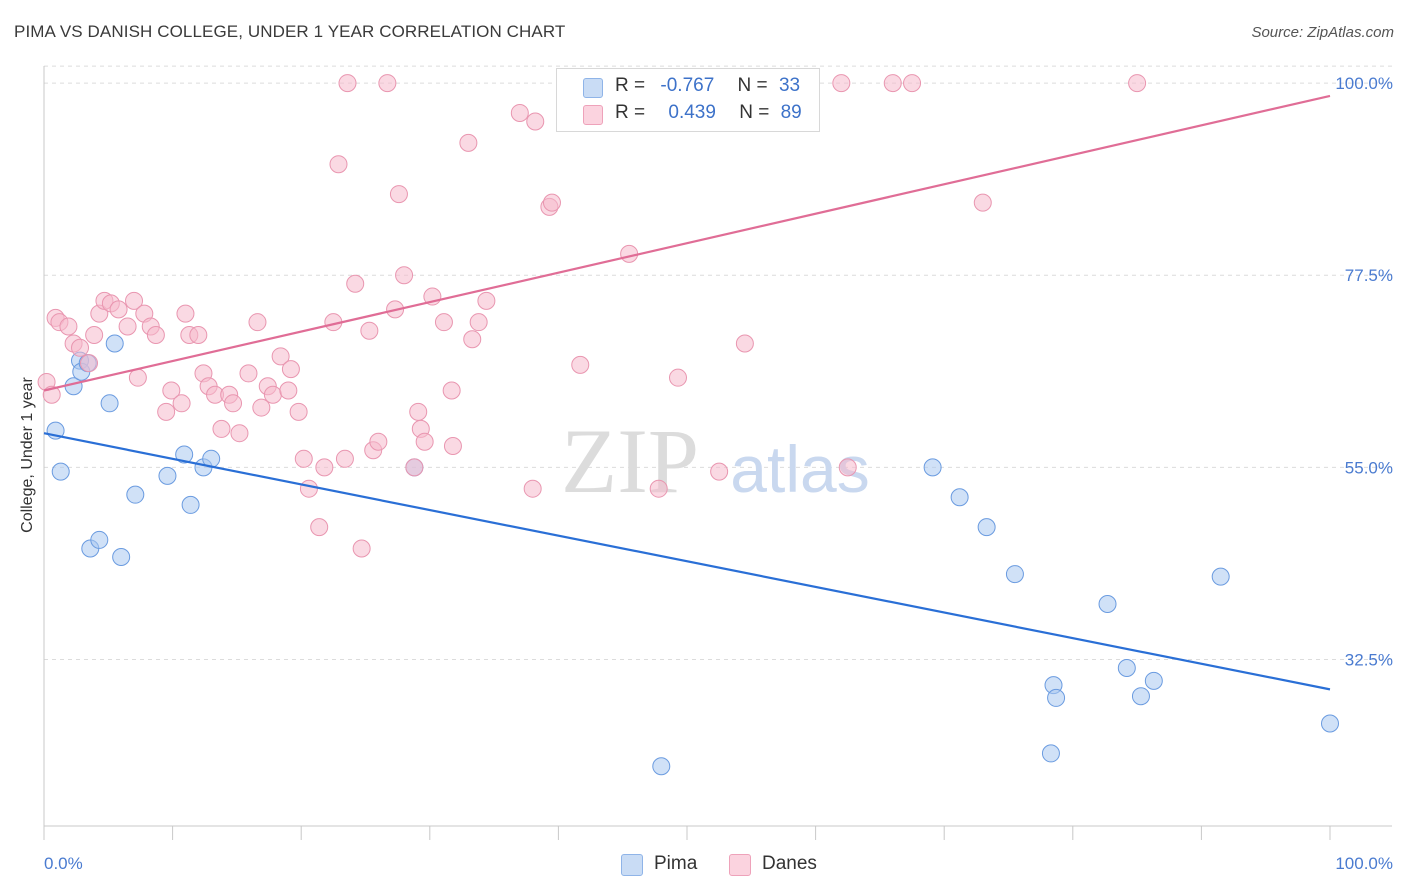 This screenshot has height=892, width=1406. I want to click on series-legend: Pima Danes, so click(703, 865).